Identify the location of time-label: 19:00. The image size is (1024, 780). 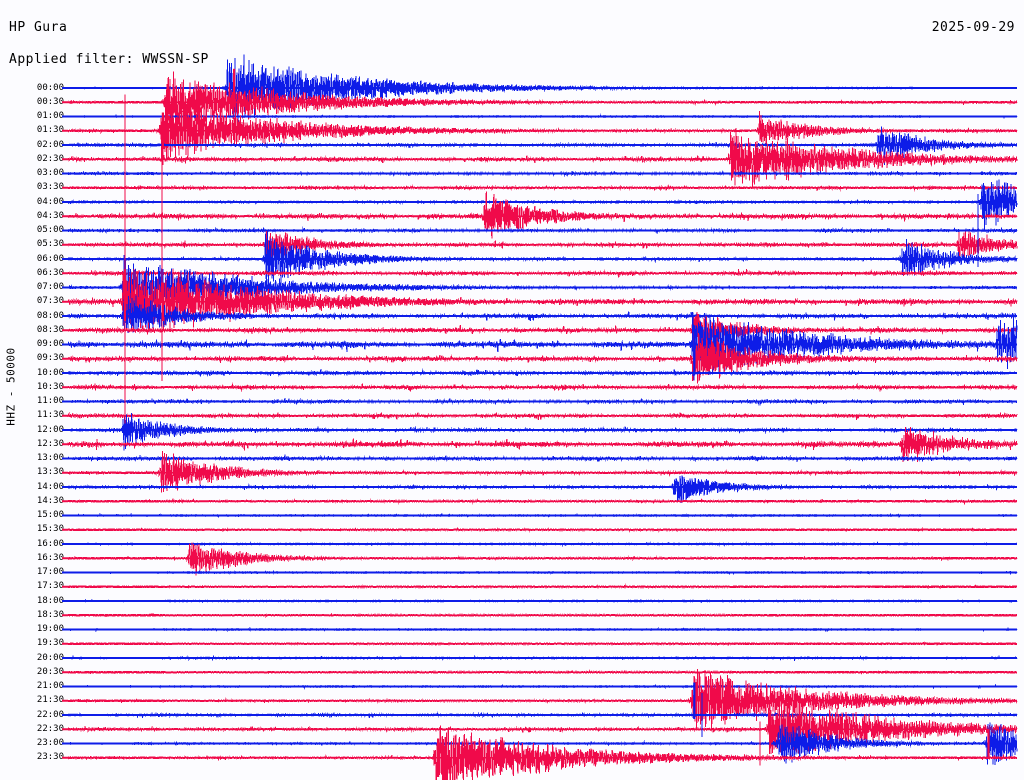
(50, 629).